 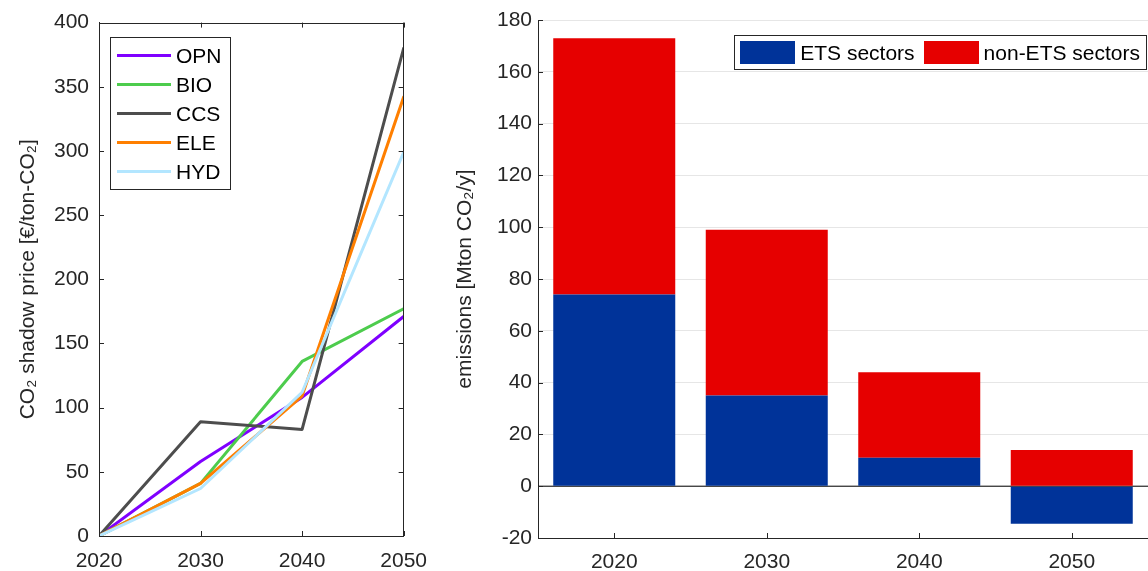 What do you see at coordinates (198, 171) in the screenshot?
I see `legend-label: HYD` at bounding box center [198, 171].